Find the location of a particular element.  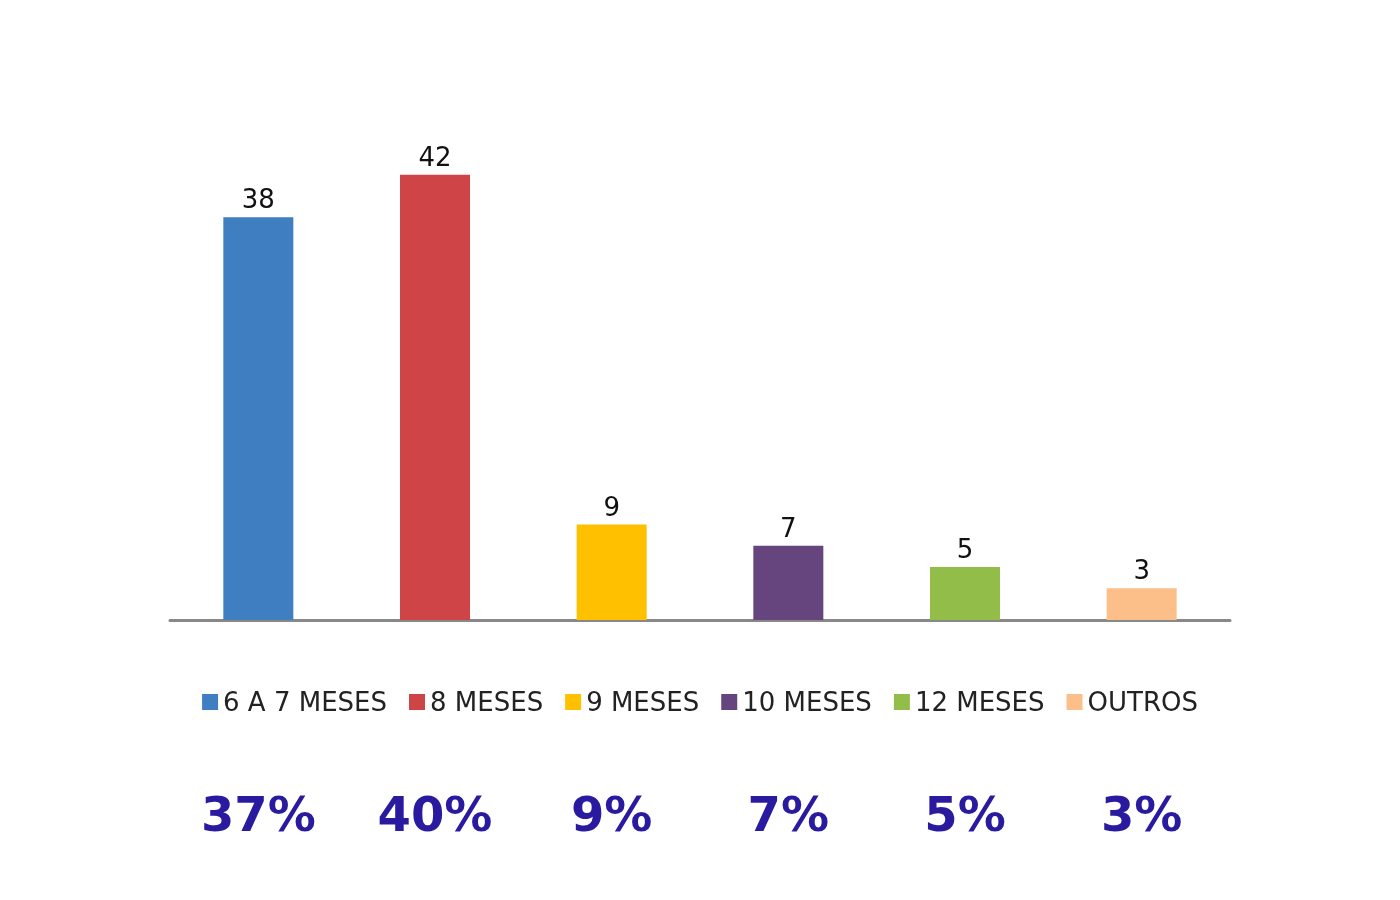

data-label: 5 is located at coordinates (965, 549).